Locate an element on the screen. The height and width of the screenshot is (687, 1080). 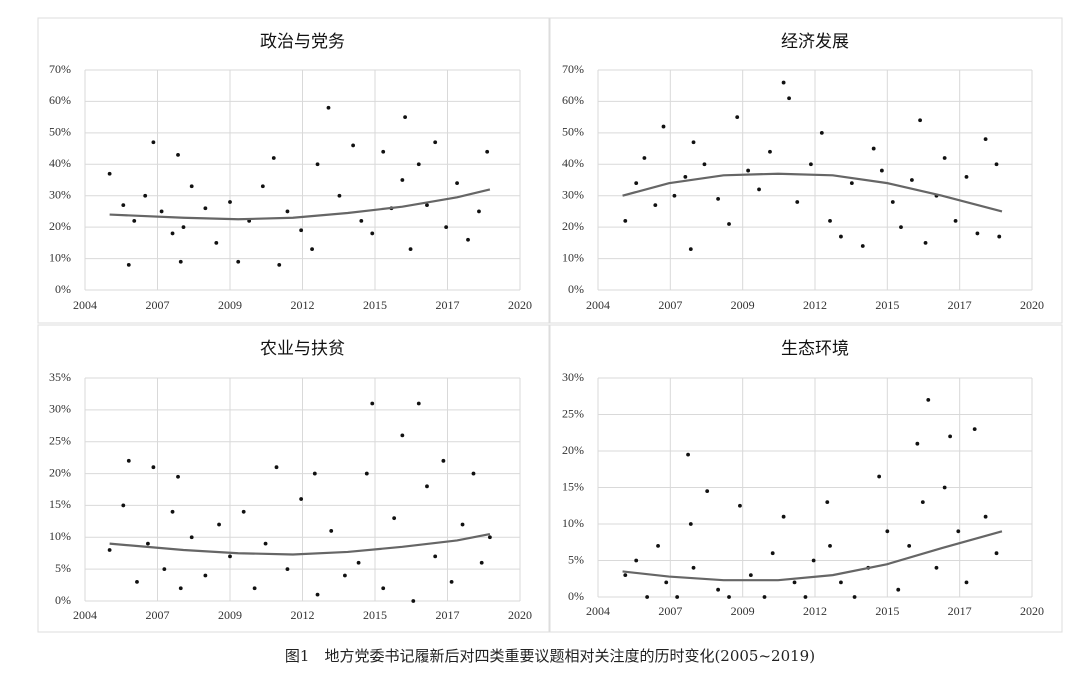
x-tick-label: 2009 is located at coordinates (743, 305).